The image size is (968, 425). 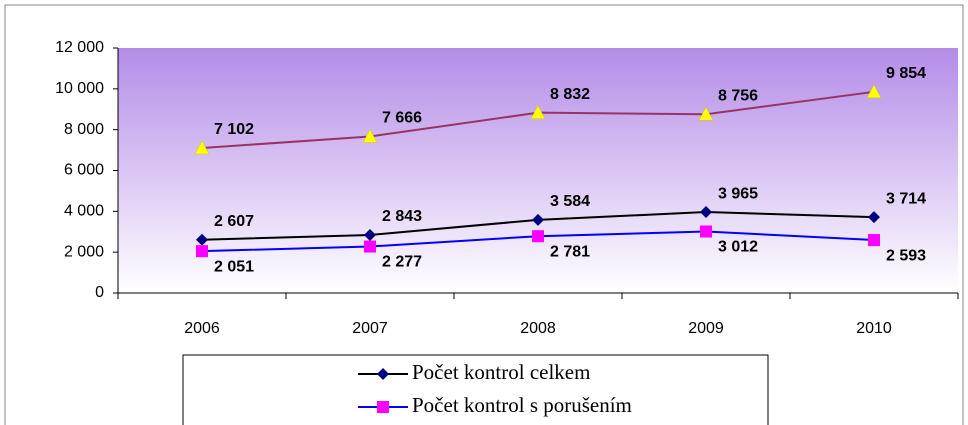 What do you see at coordinates (234, 266) in the screenshot?
I see `data-label: 2 051` at bounding box center [234, 266].